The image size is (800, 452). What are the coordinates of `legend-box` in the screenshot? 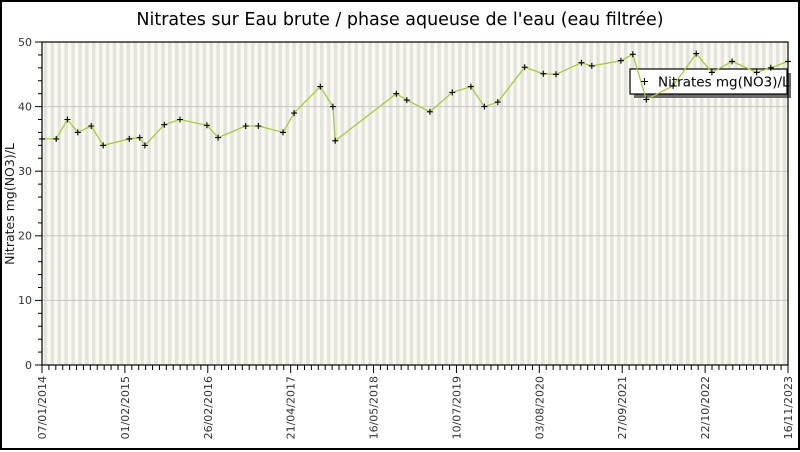 It's located at (708, 81).